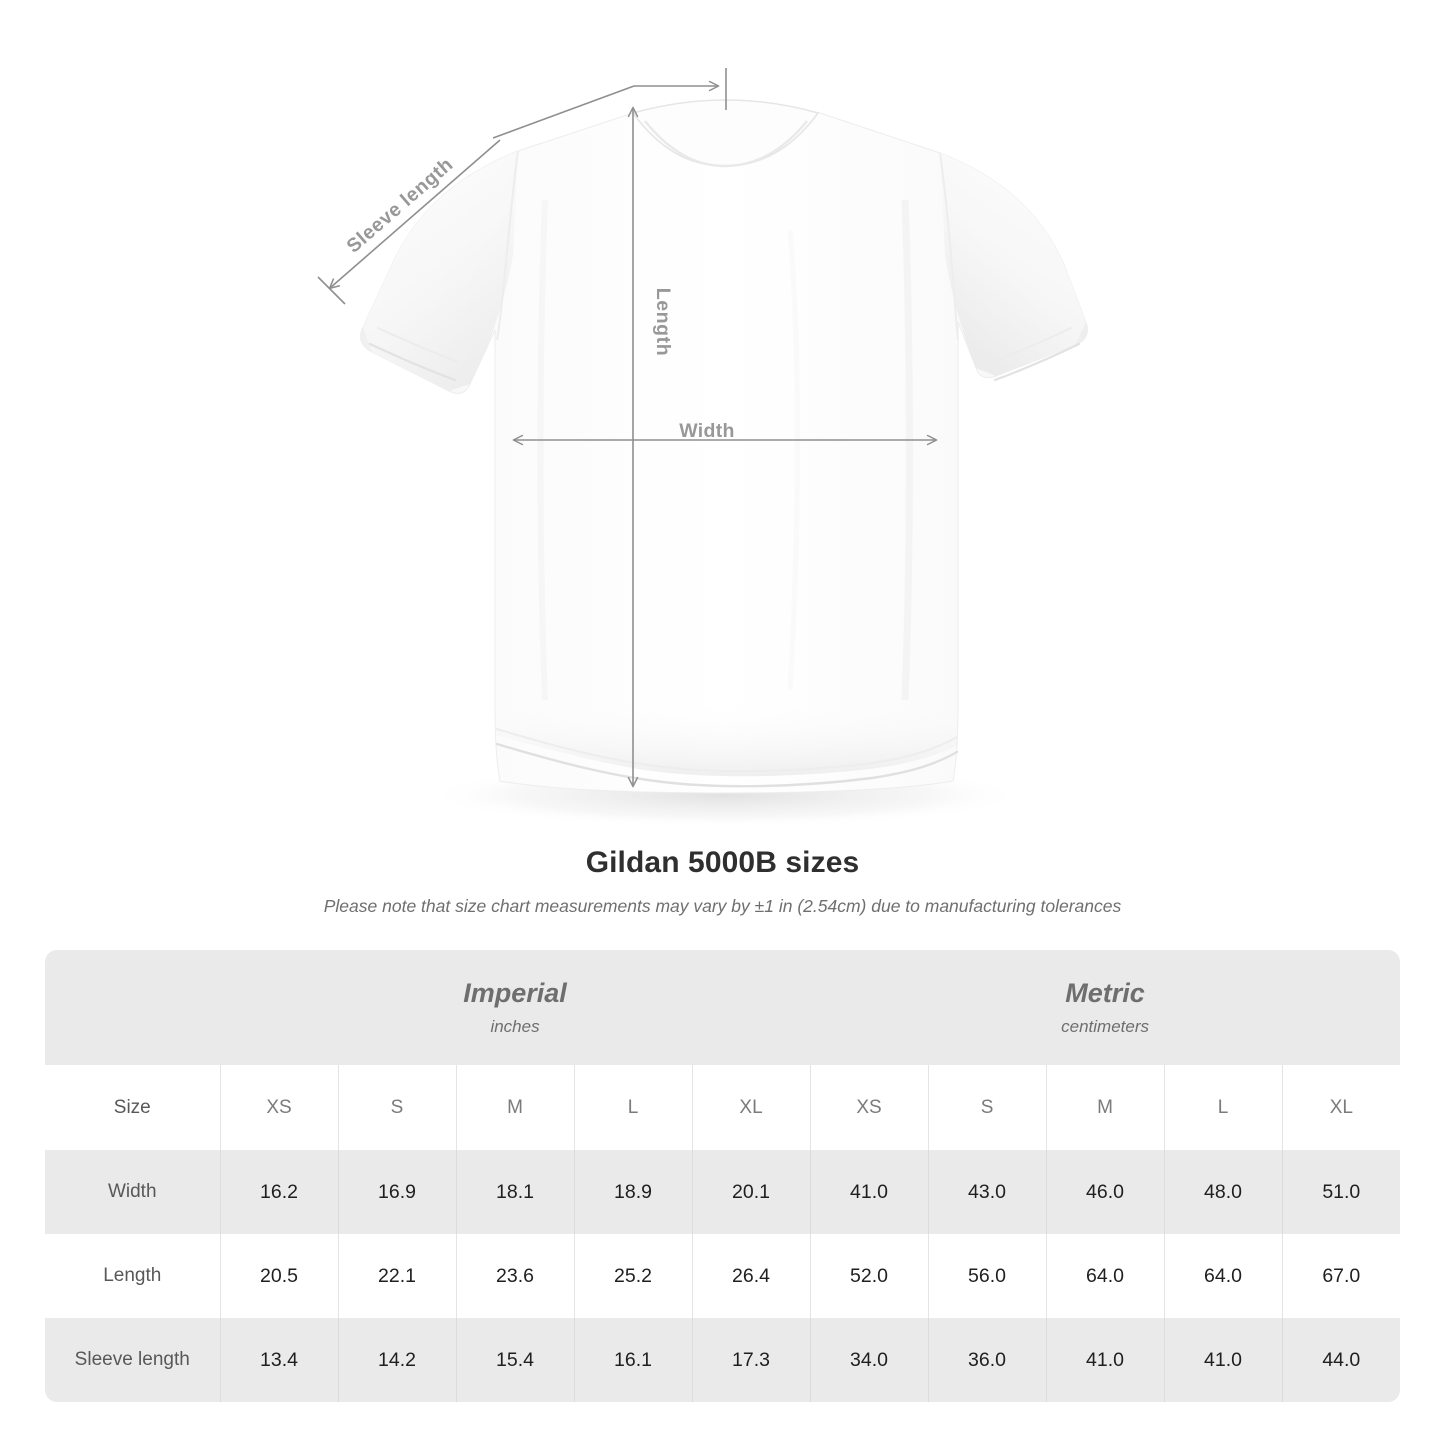 The image size is (1445, 1445). What do you see at coordinates (751, 1107) in the screenshot?
I see `size-column-header-imperial-xl: XL` at bounding box center [751, 1107].